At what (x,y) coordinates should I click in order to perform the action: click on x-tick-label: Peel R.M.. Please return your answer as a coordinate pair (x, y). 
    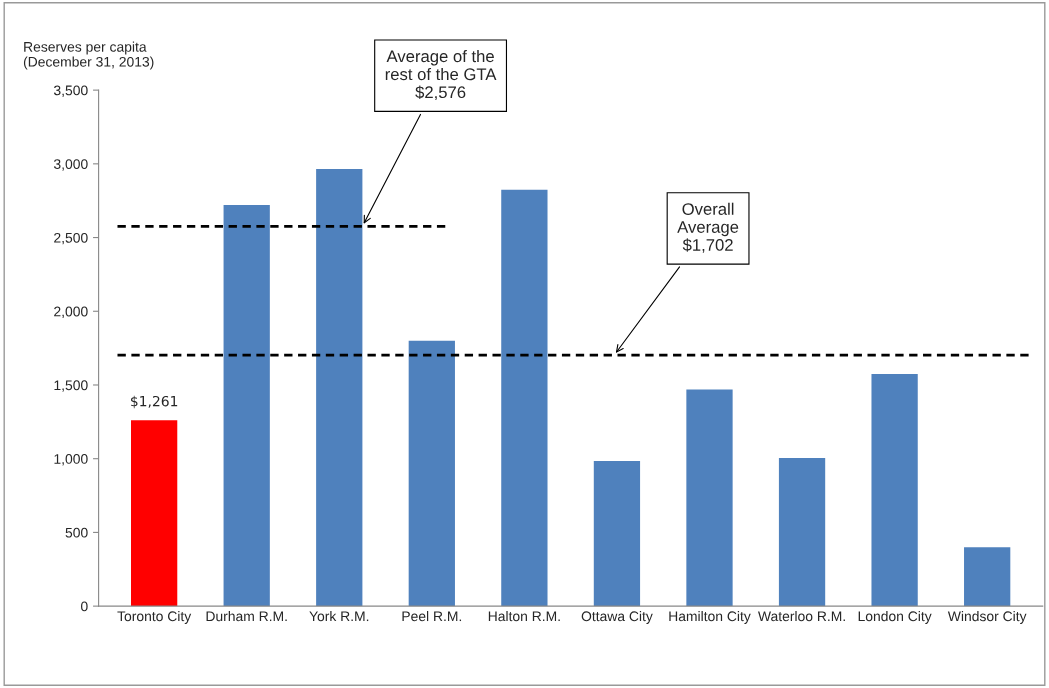
    Looking at the image, I should click on (432, 616).